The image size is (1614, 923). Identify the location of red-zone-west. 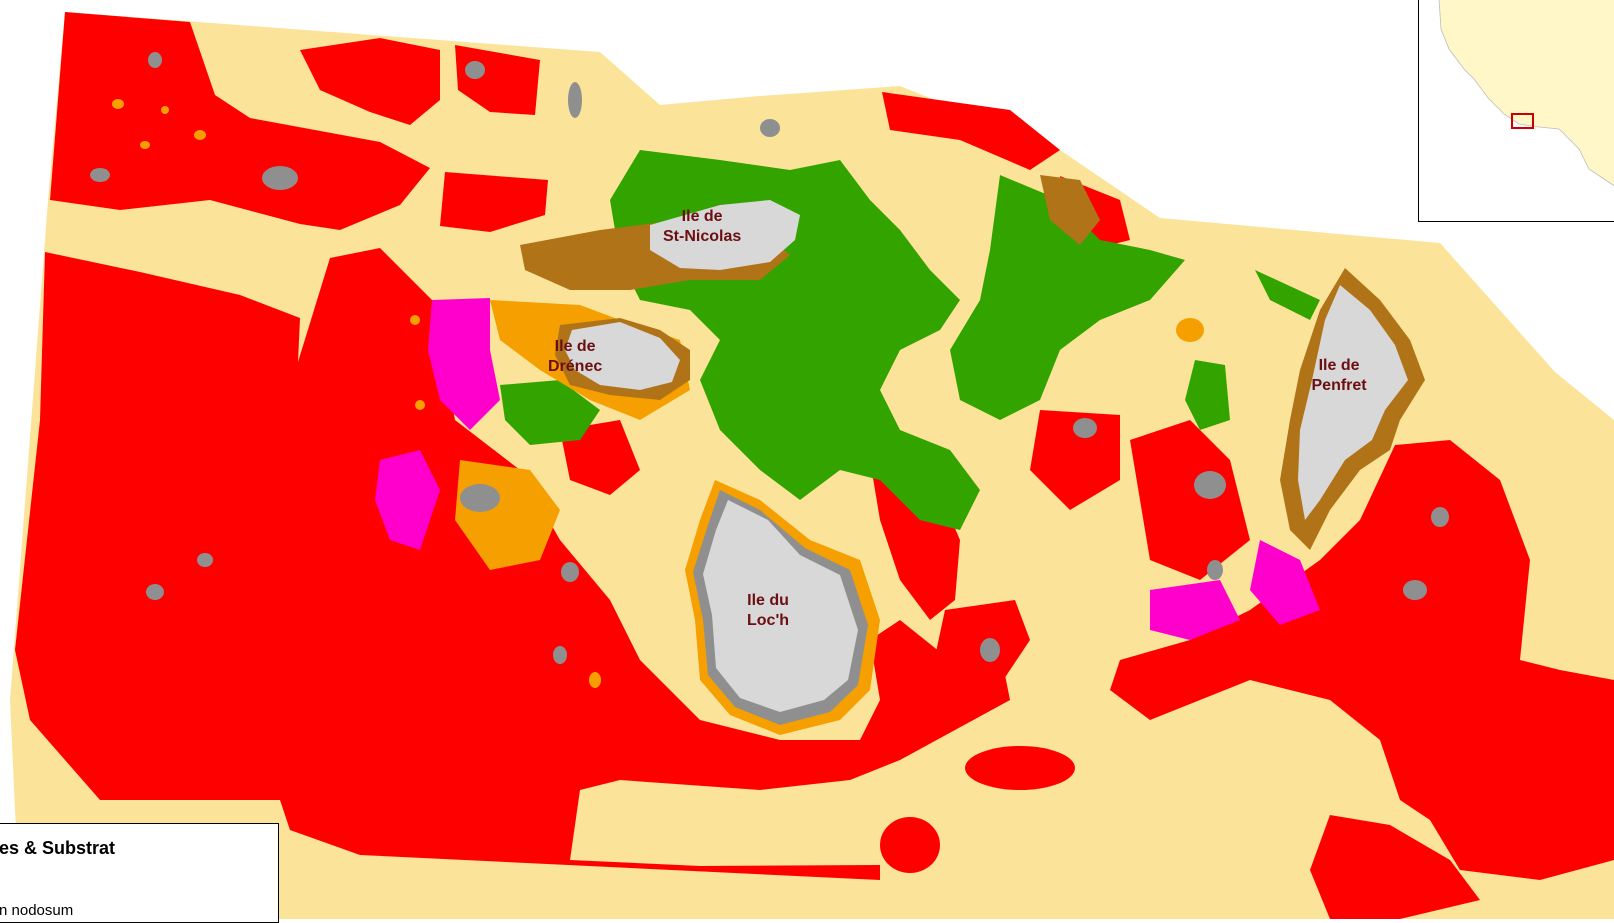
(240, 121).